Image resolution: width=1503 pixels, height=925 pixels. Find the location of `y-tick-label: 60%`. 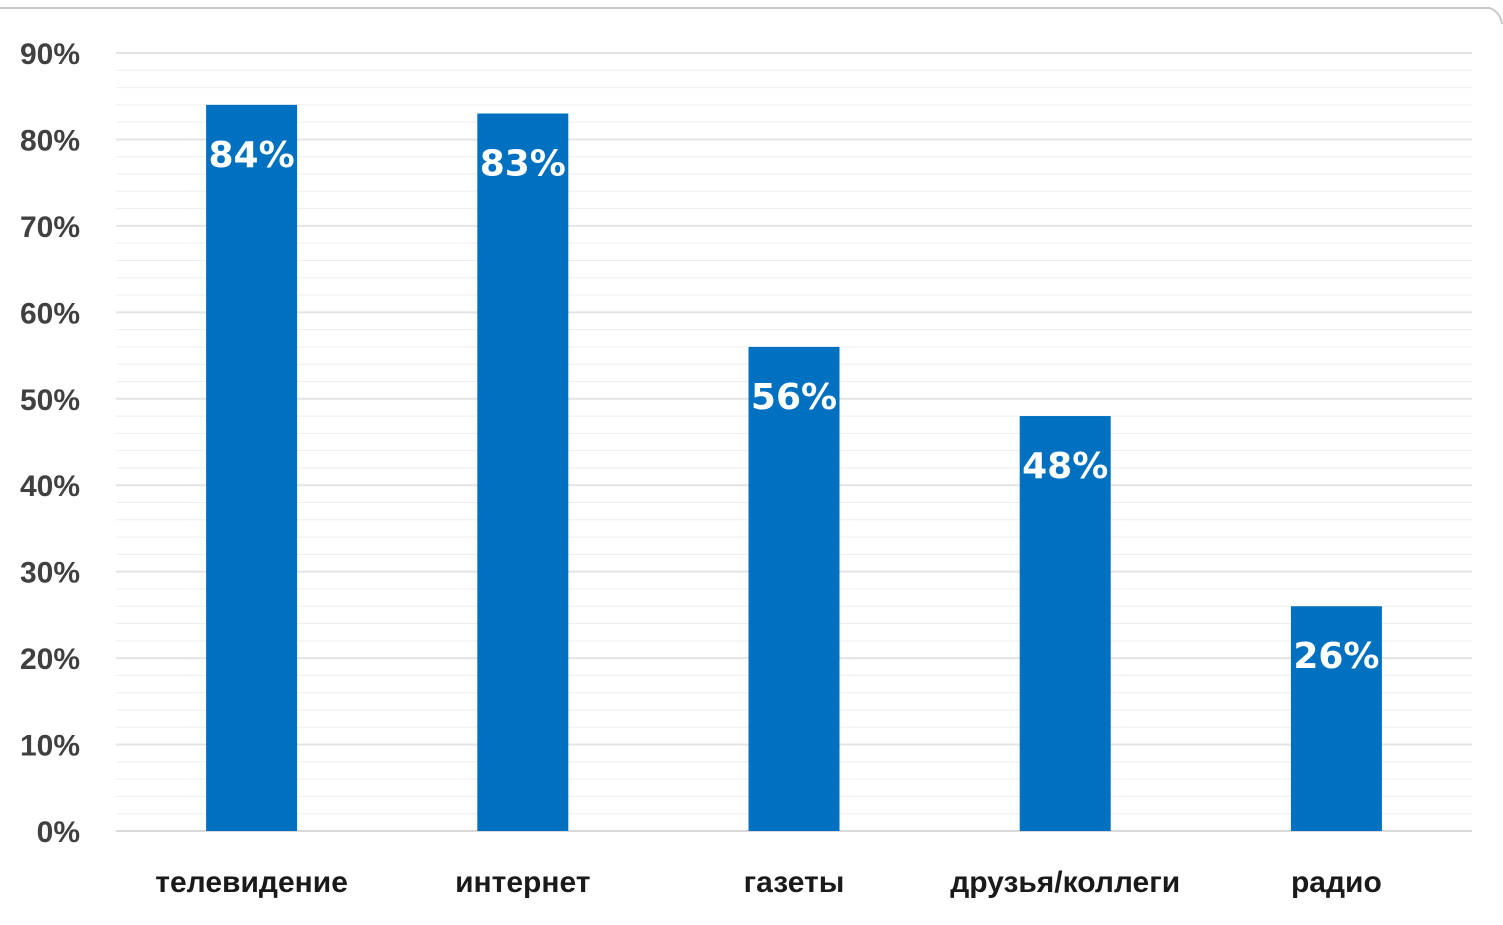

y-tick-label: 60% is located at coordinates (50, 313).